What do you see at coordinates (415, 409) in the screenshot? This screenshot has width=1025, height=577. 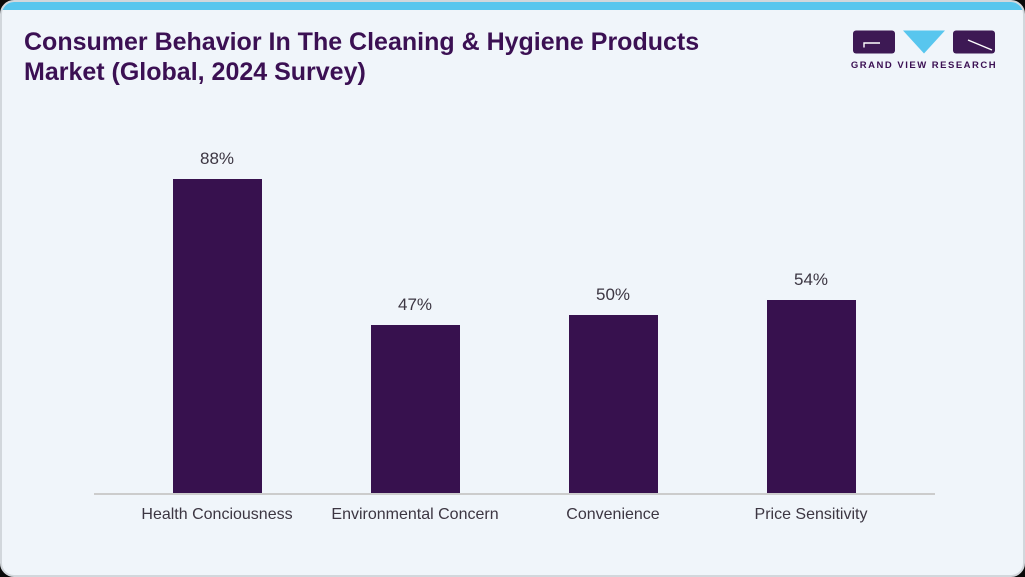 I see `bar-environmental-concern` at bounding box center [415, 409].